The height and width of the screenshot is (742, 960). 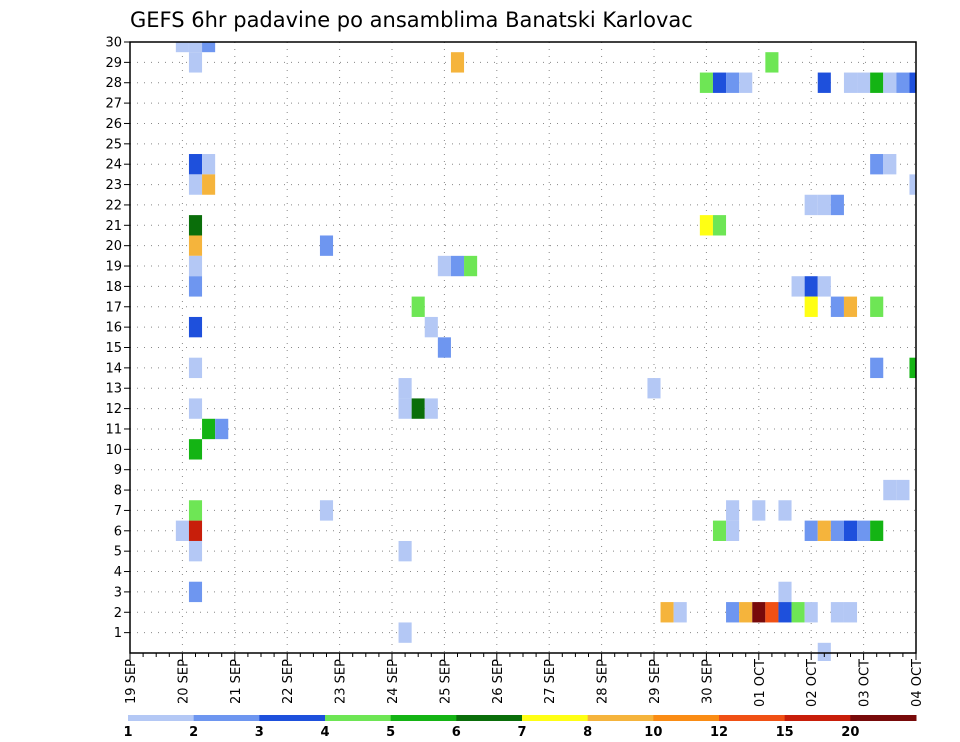 I want to click on y-tick-label: 17, so click(x=113, y=307).